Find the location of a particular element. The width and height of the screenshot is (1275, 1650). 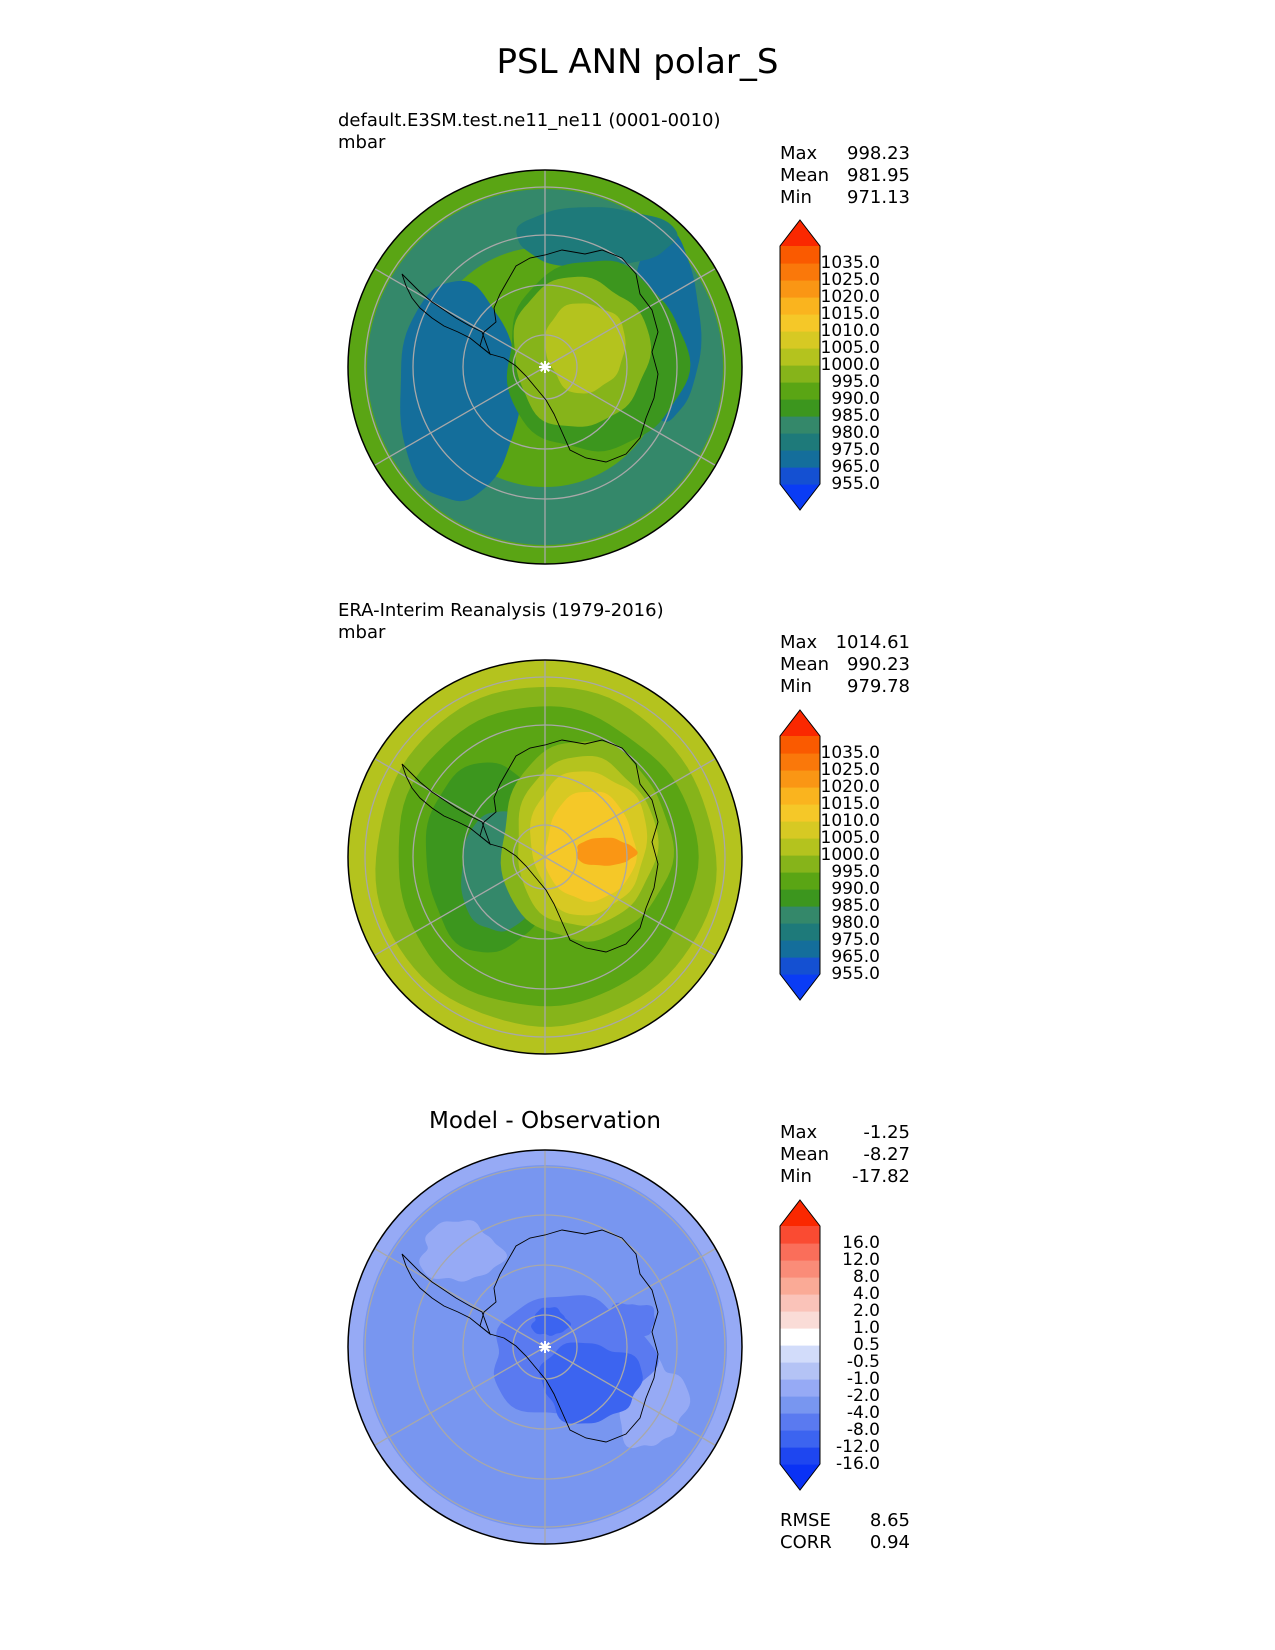

panel-test-units: mbar is located at coordinates (362, 142).